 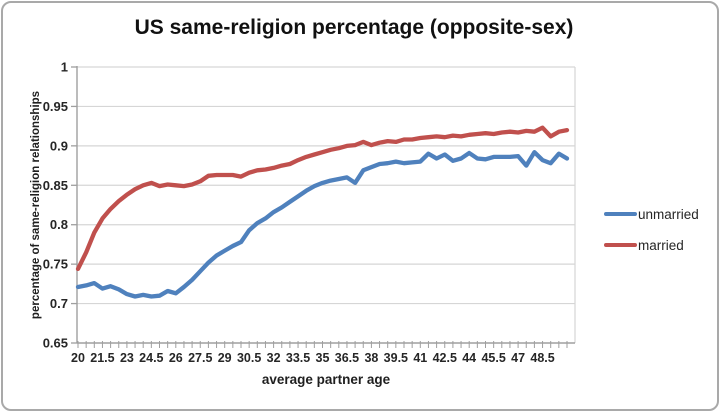 I want to click on legend-label-unmarried: unmarried, so click(x=668, y=214).